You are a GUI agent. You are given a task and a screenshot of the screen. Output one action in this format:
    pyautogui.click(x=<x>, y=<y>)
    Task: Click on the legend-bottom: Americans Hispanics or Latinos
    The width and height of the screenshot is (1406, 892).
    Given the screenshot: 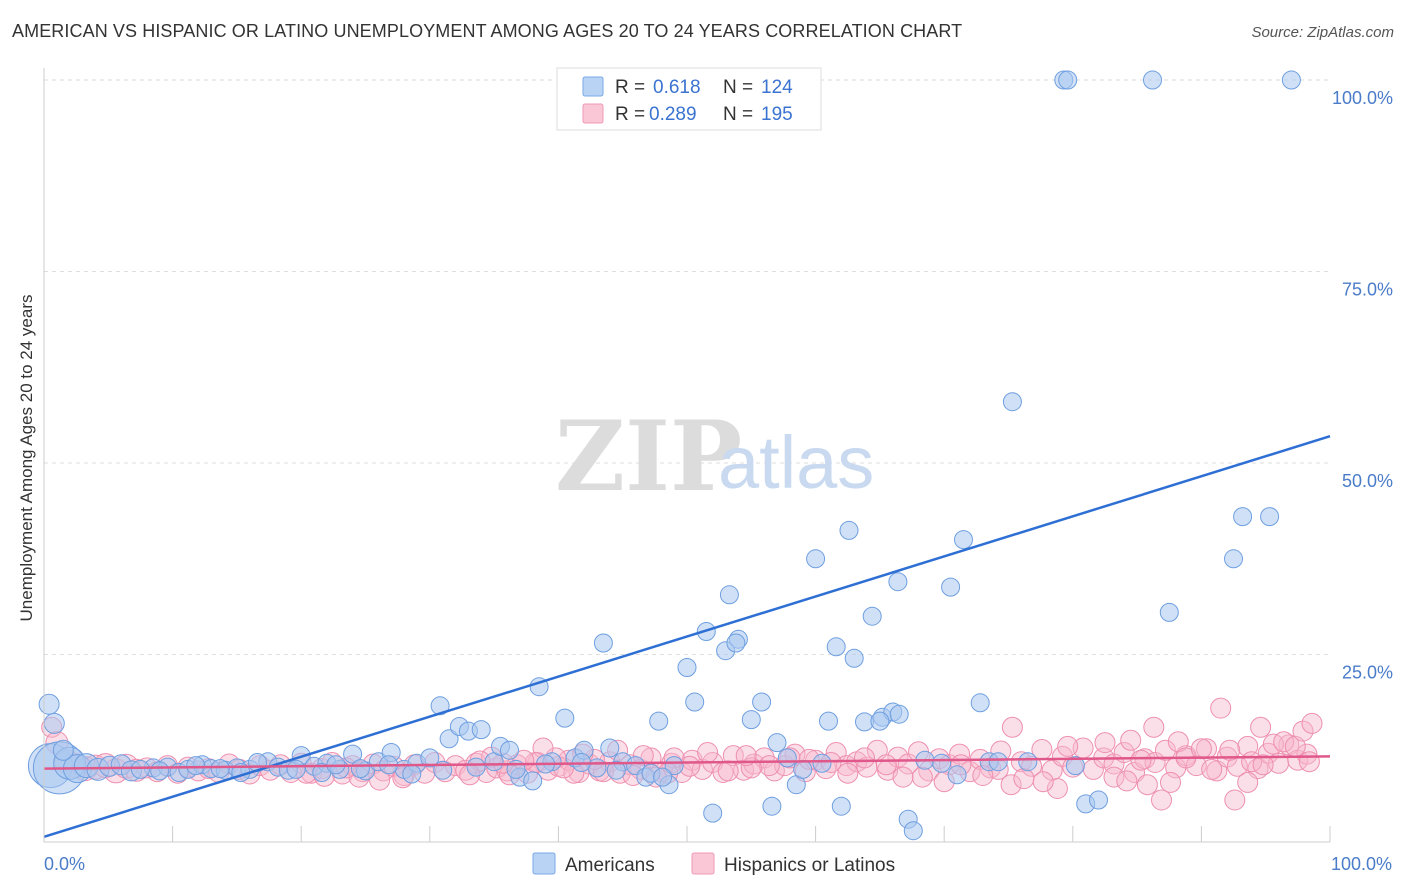 What is the action you would take?
    pyautogui.click(x=713, y=864)
    